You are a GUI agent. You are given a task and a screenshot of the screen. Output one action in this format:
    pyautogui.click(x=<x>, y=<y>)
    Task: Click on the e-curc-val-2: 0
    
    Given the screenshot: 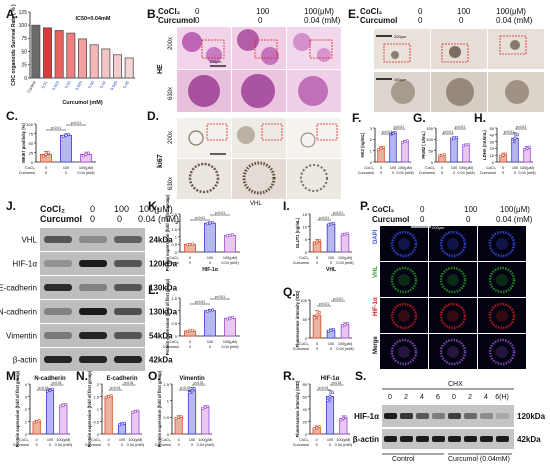 What is the action you would take?
    pyautogui.click(x=461, y=20)
    